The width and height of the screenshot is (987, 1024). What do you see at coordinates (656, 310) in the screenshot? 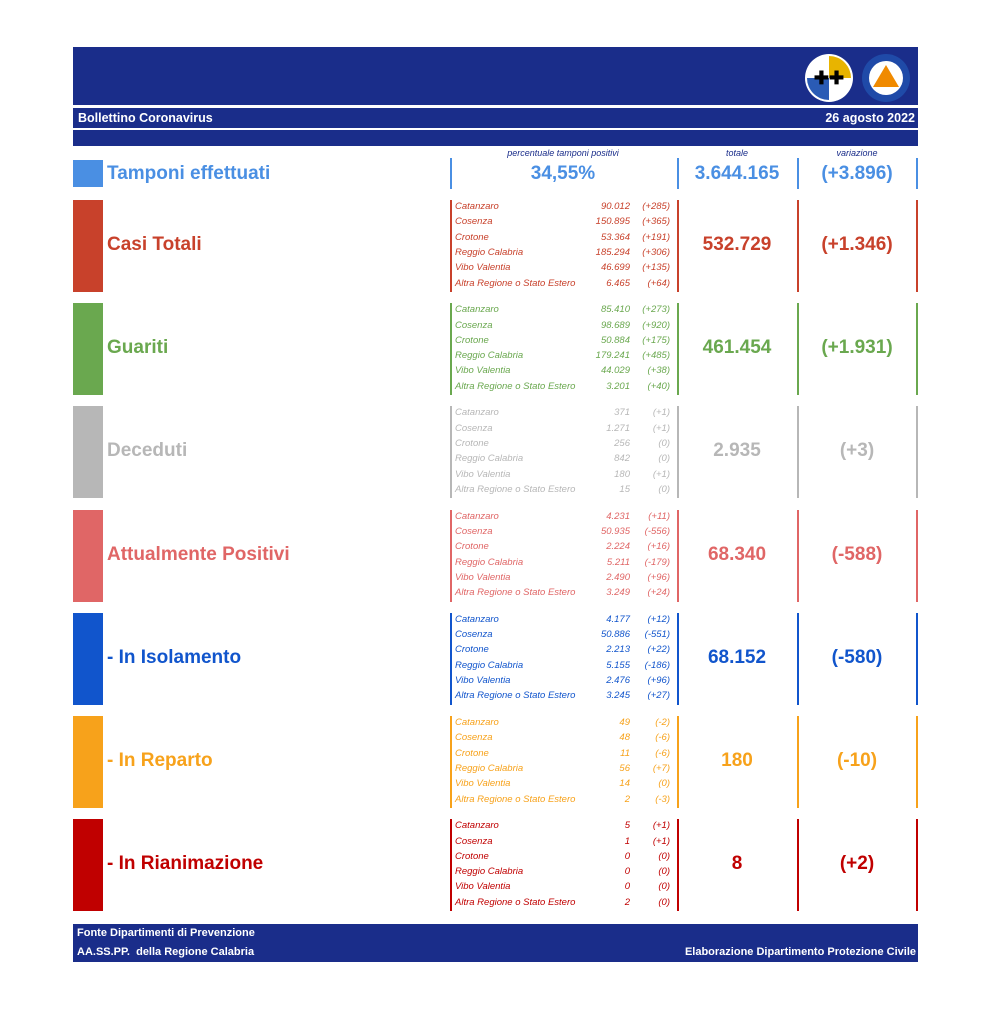
I see `province-change: (+273)` at bounding box center [656, 310].